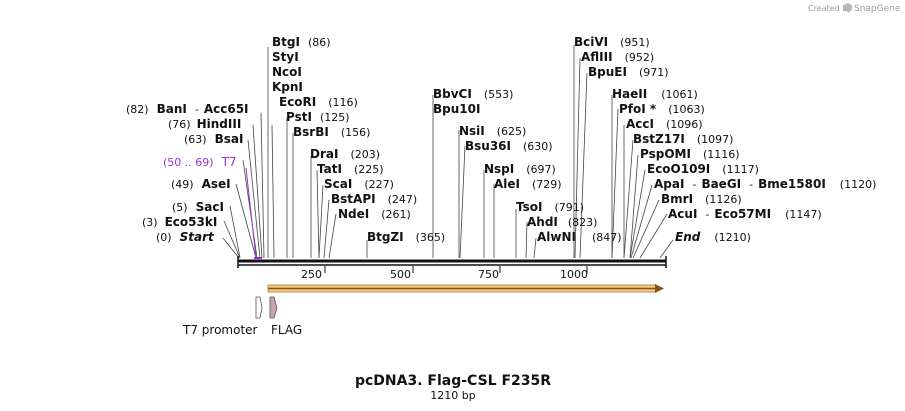 The width and height of the screenshot is (905, 411). I want to click on snapgene-credit: Created by SnapGene, so click(854, 8).